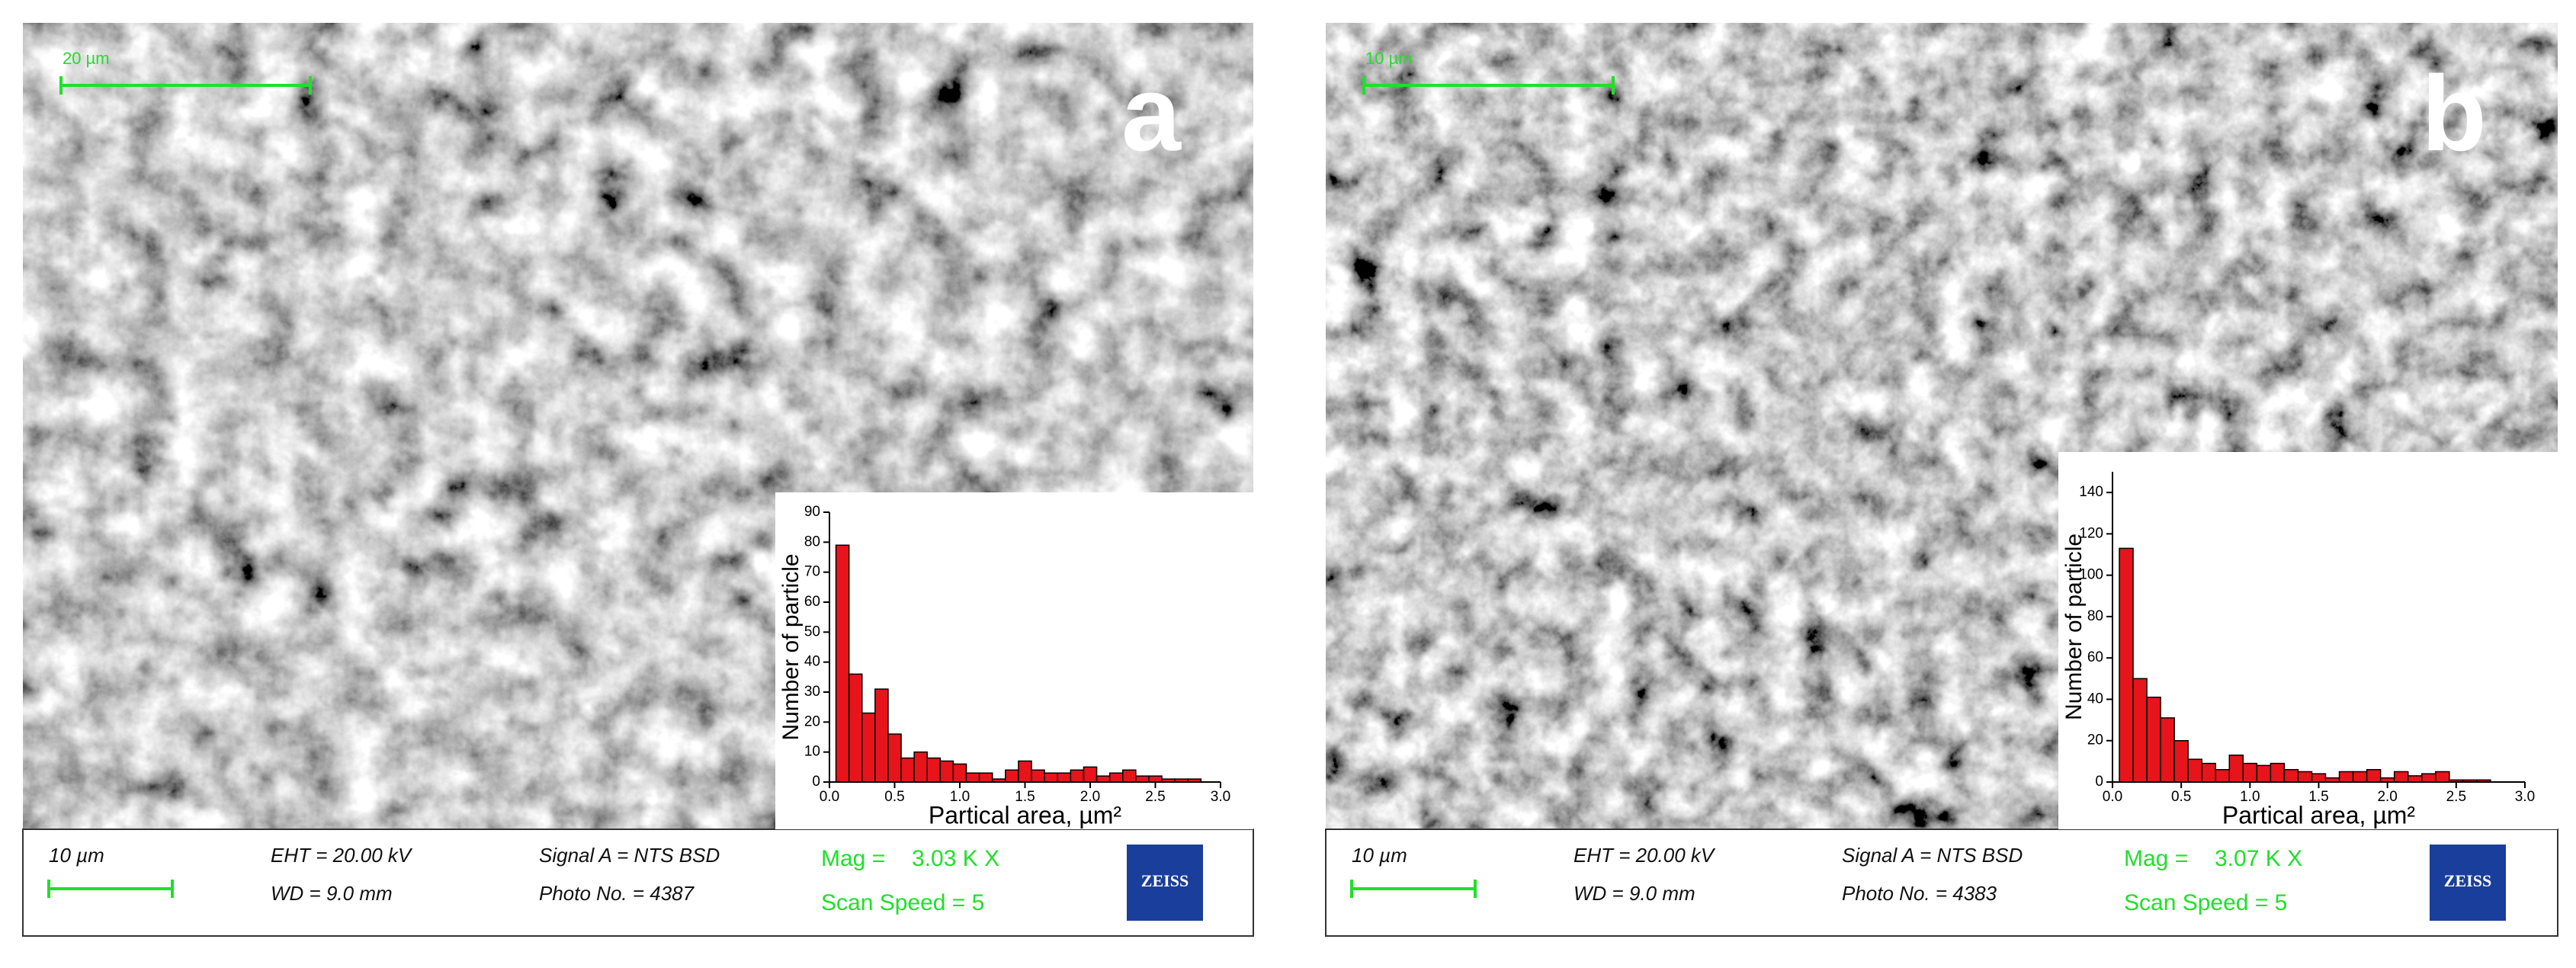 The width and height of the screenshot is (2576, 968). Describe the element at coordinates (2091, 533) in the screenshot. I see `y-tick-label: 120` at that location.